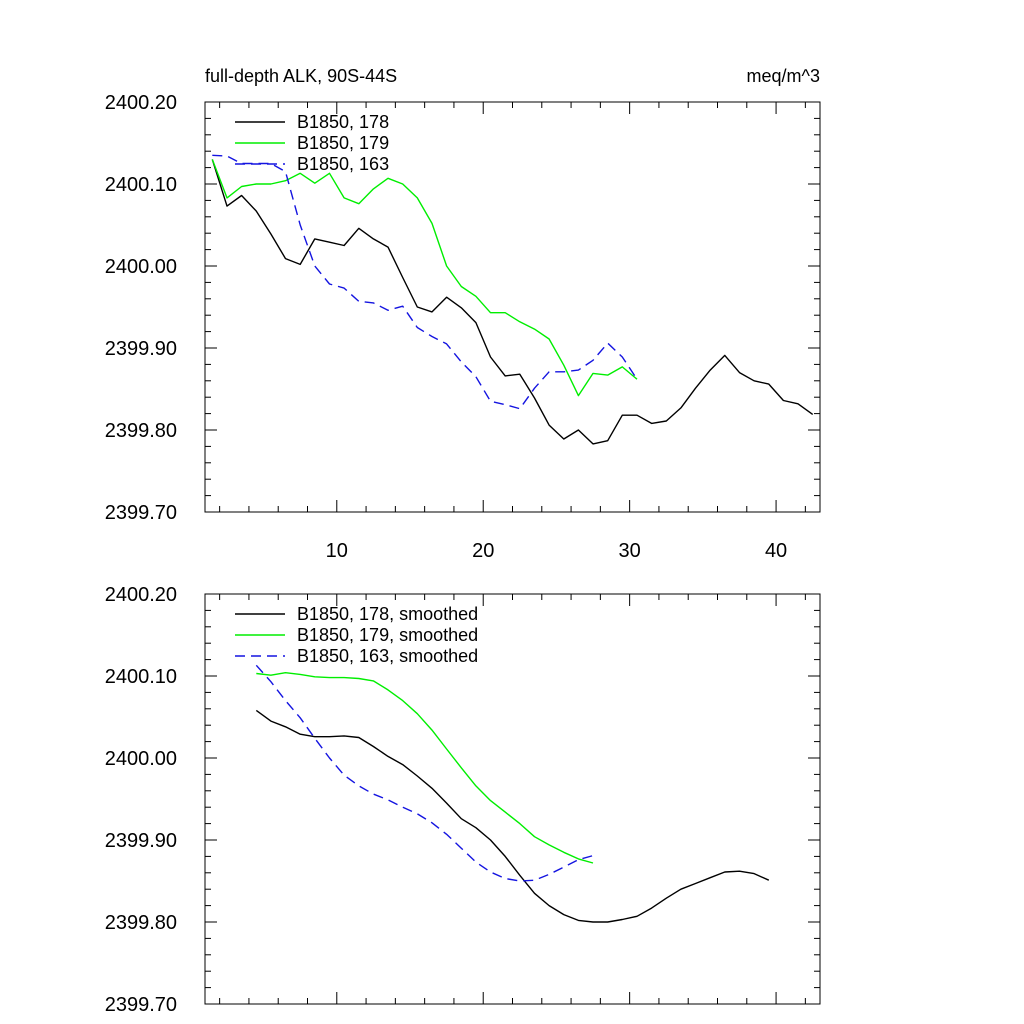 This screenshot has width=1024, height=1024. I want to click on legend-label: B1850, 179, so click(343, 143).